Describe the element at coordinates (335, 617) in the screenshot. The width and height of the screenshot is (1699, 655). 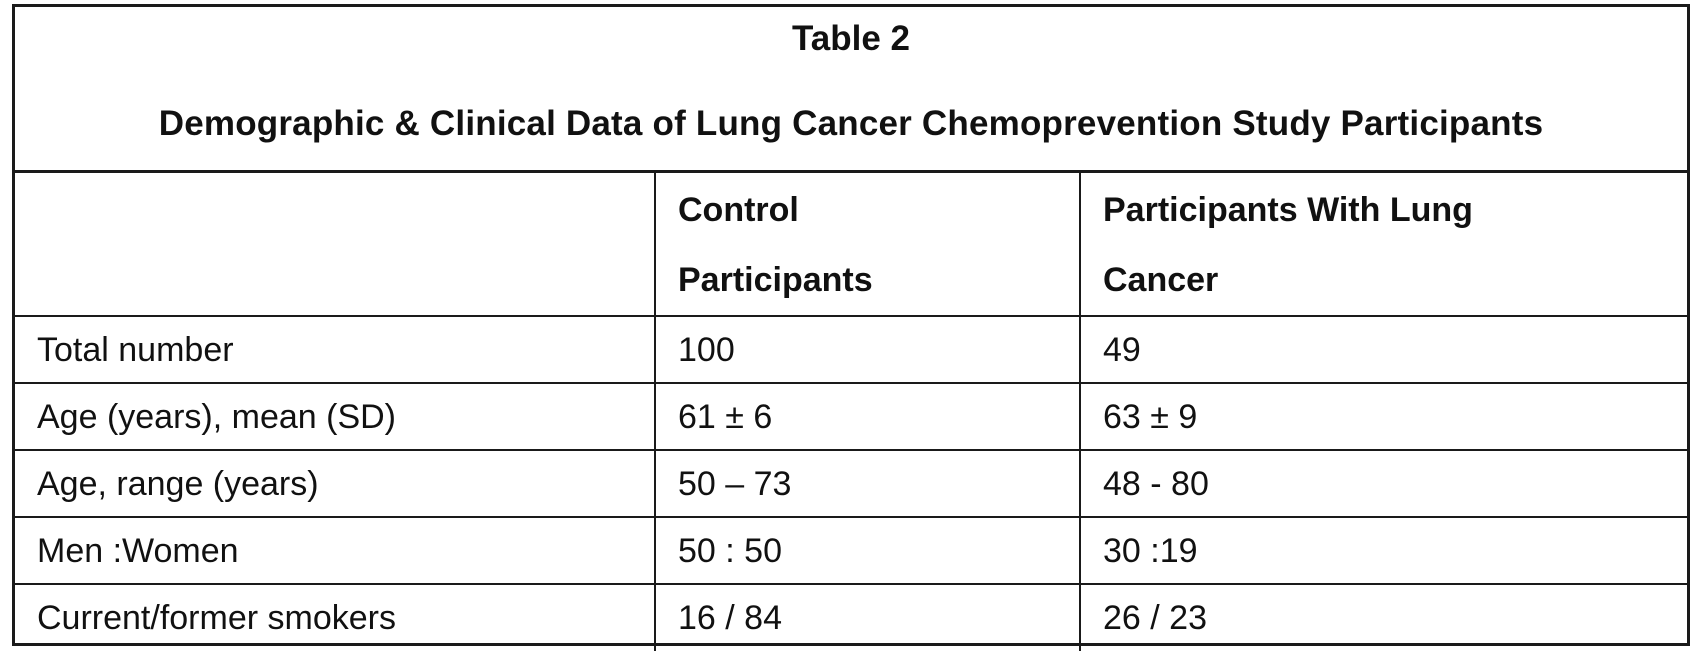
I see `row-label: Current/former smokers` at that location.